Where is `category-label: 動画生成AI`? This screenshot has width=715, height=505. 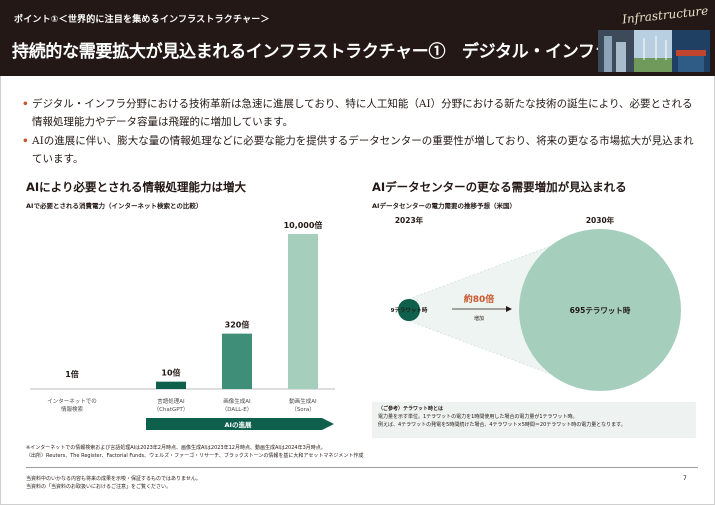 category-label: 動画生成AI is located at coordinates (303, 401).